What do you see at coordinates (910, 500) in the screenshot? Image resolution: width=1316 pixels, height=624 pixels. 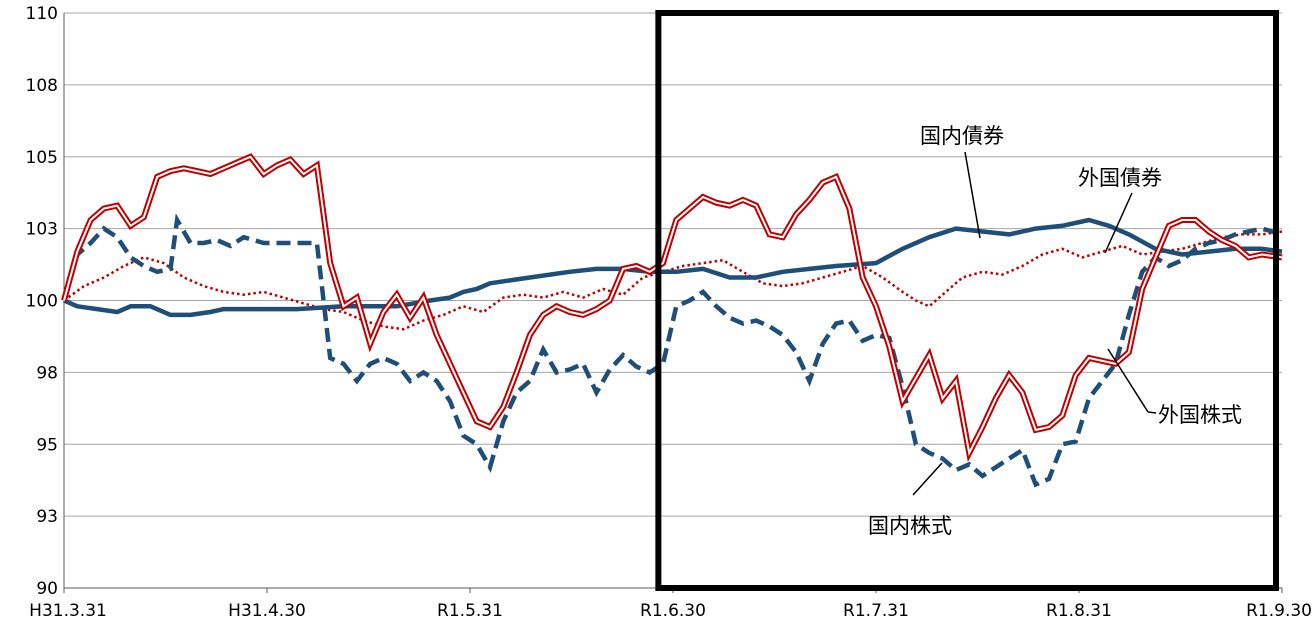 I see `callout-3: 国内株式` at bounding box center [910, 500].